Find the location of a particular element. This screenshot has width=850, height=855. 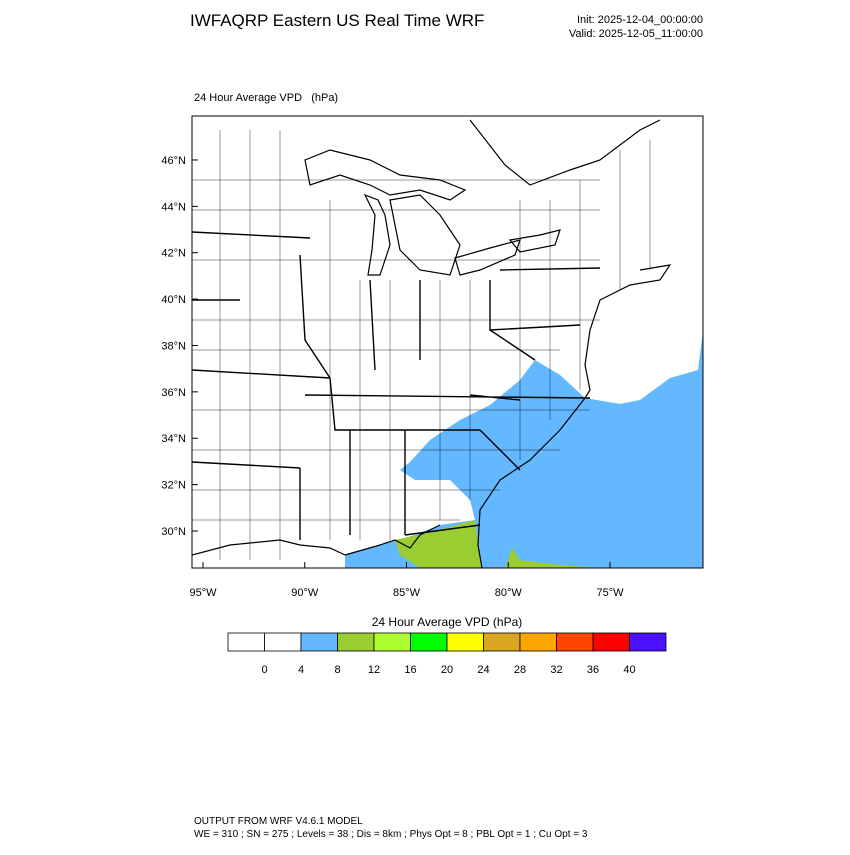

lon-label: 85°W is located at coordinates (407, 593).